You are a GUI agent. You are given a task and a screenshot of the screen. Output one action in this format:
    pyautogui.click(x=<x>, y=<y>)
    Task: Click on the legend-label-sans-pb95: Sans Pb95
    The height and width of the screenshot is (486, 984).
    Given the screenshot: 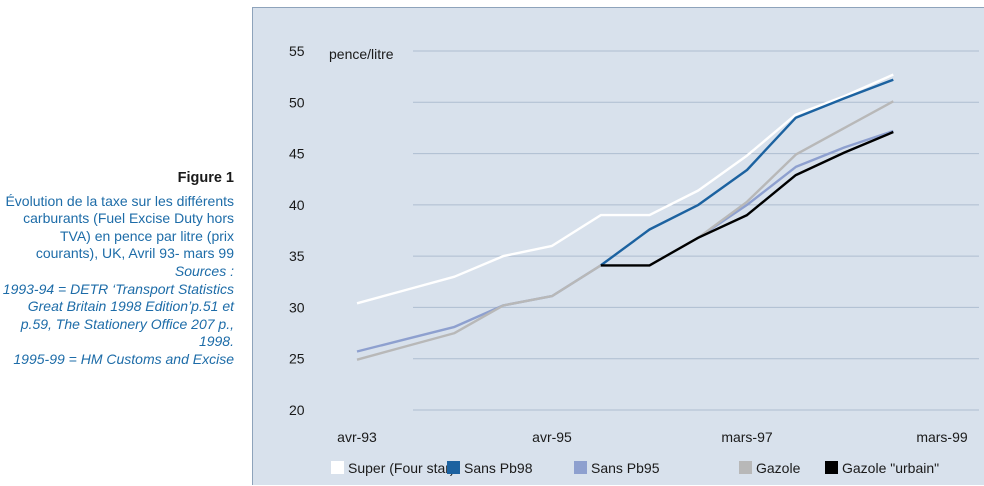 What is the action you would take?
    pyautogui.click(x=625, y=468)
    